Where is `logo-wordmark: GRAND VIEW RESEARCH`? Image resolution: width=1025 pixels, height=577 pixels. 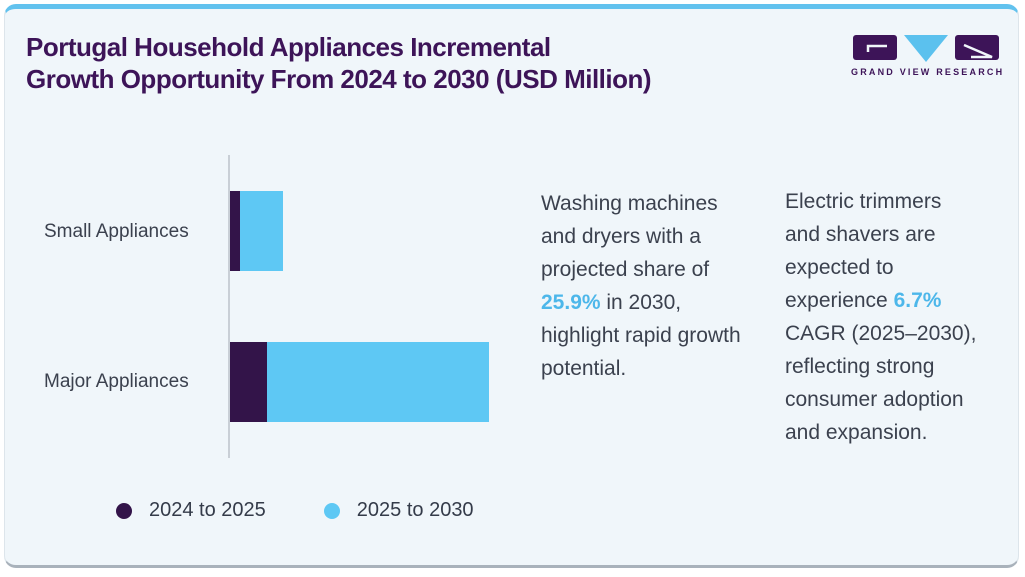 logo-wordmark: GRAND VIEW RESEARCH is located at coordinates (928, 72).